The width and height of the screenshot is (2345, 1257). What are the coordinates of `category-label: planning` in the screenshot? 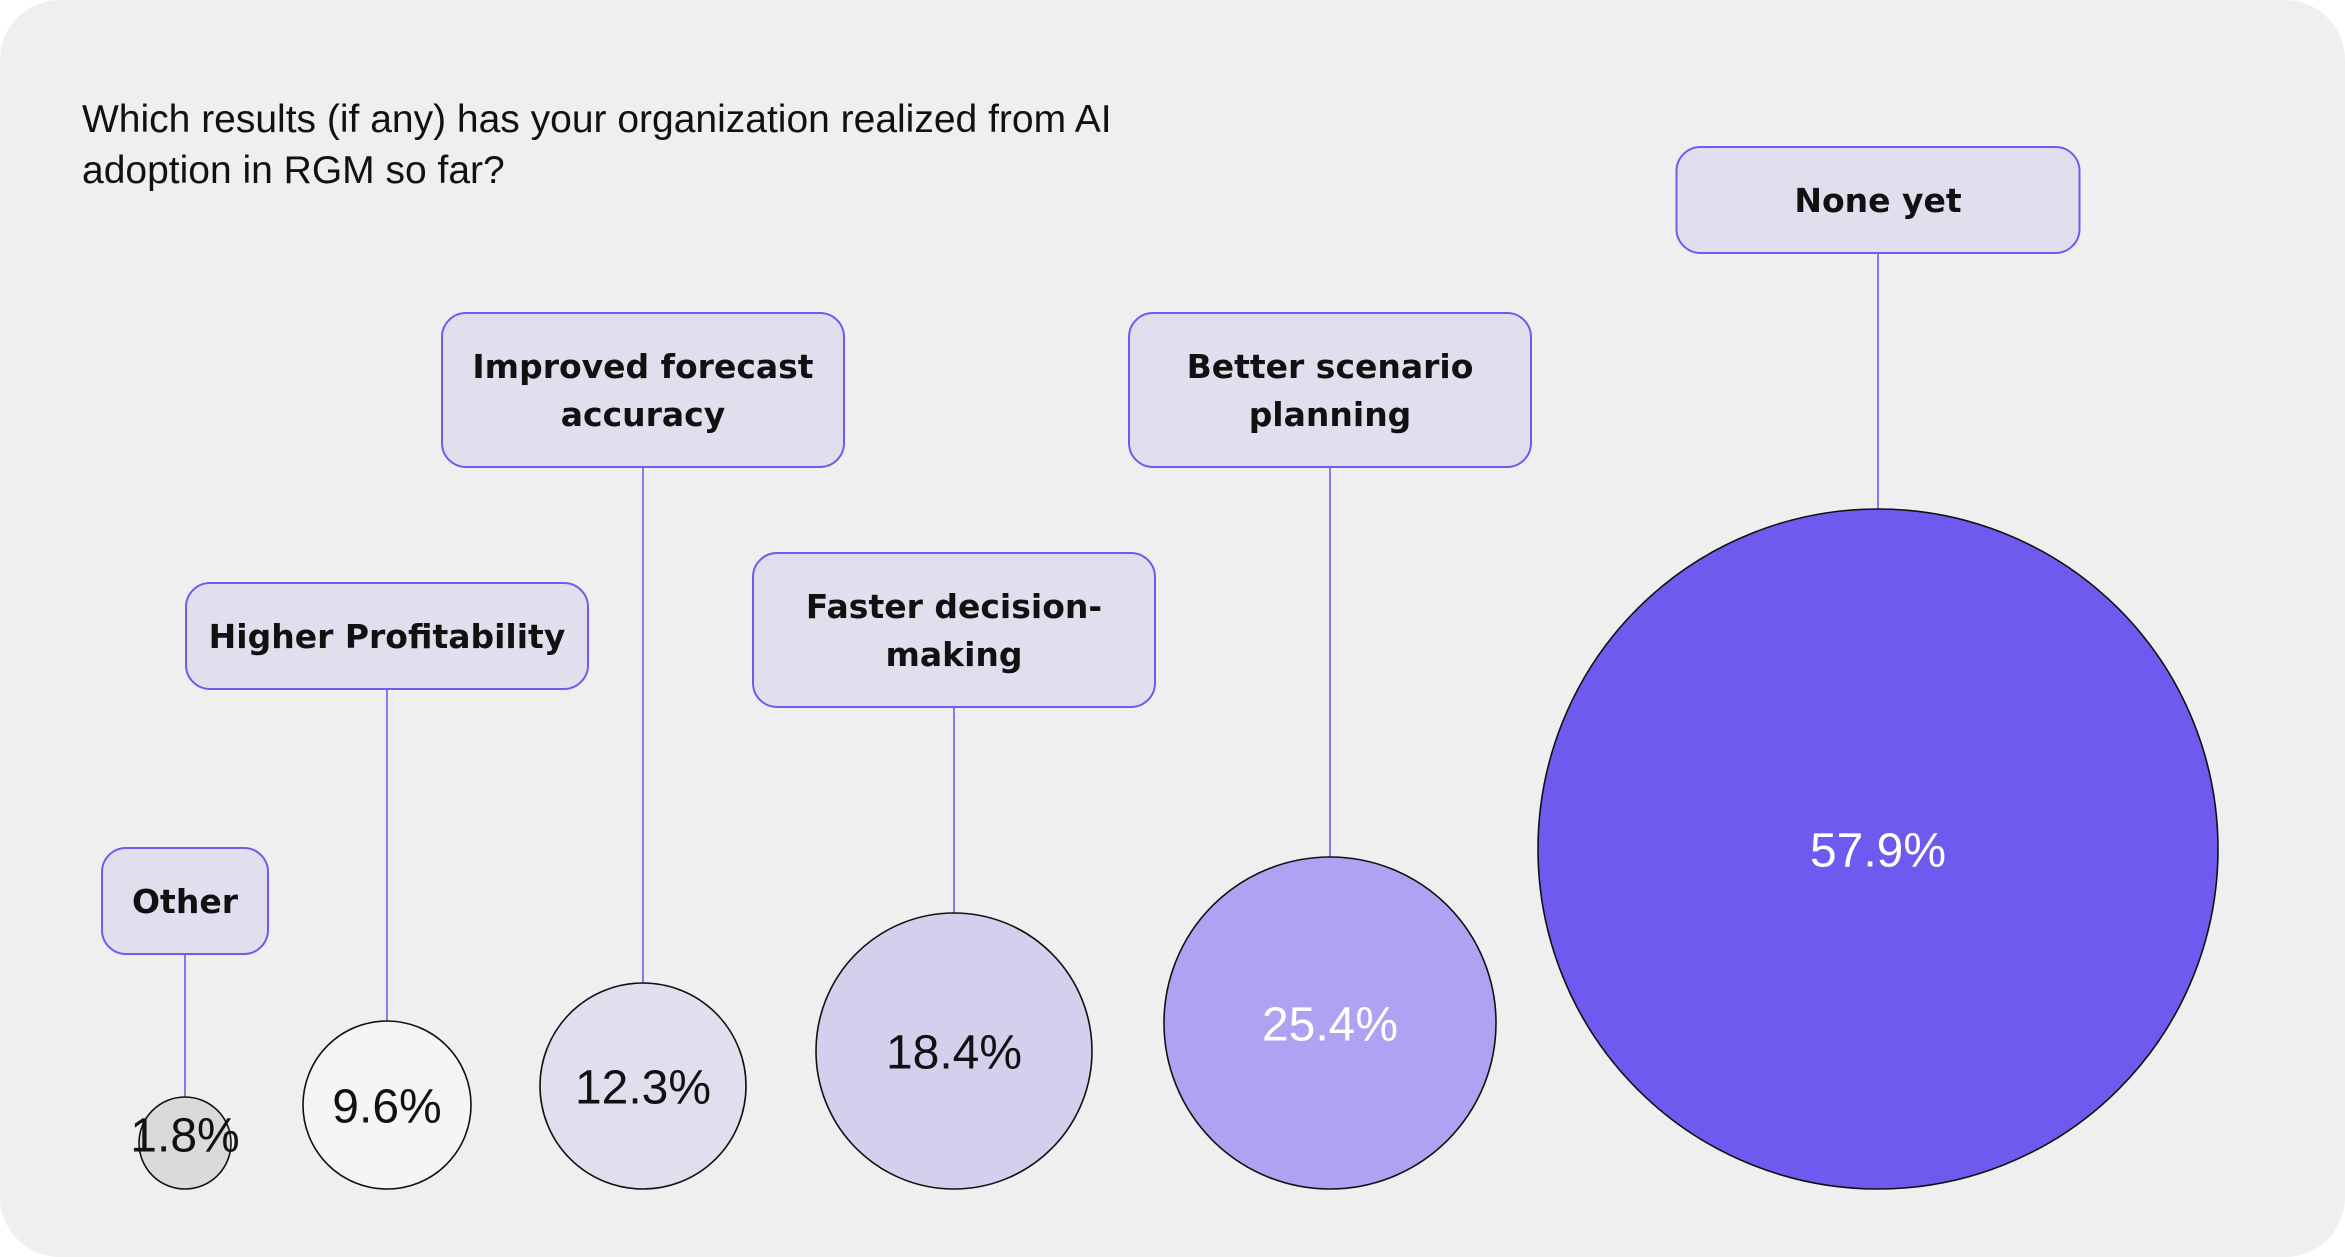 It's located at (1330, 414).